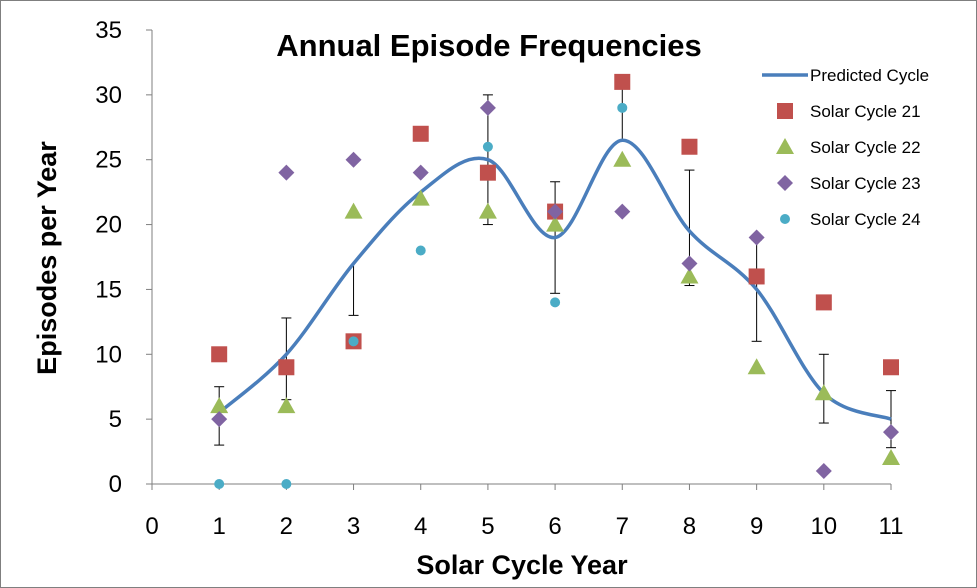 This screenshot has height=588, width=977. Describe the element at coordinates (108, 95) in the screenshot. I see `y-tick-label: 30` at that location.